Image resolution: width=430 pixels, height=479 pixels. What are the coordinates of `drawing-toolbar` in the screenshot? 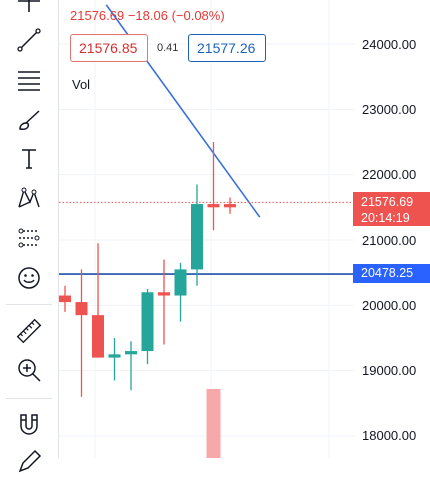 It's located at (29, 236).